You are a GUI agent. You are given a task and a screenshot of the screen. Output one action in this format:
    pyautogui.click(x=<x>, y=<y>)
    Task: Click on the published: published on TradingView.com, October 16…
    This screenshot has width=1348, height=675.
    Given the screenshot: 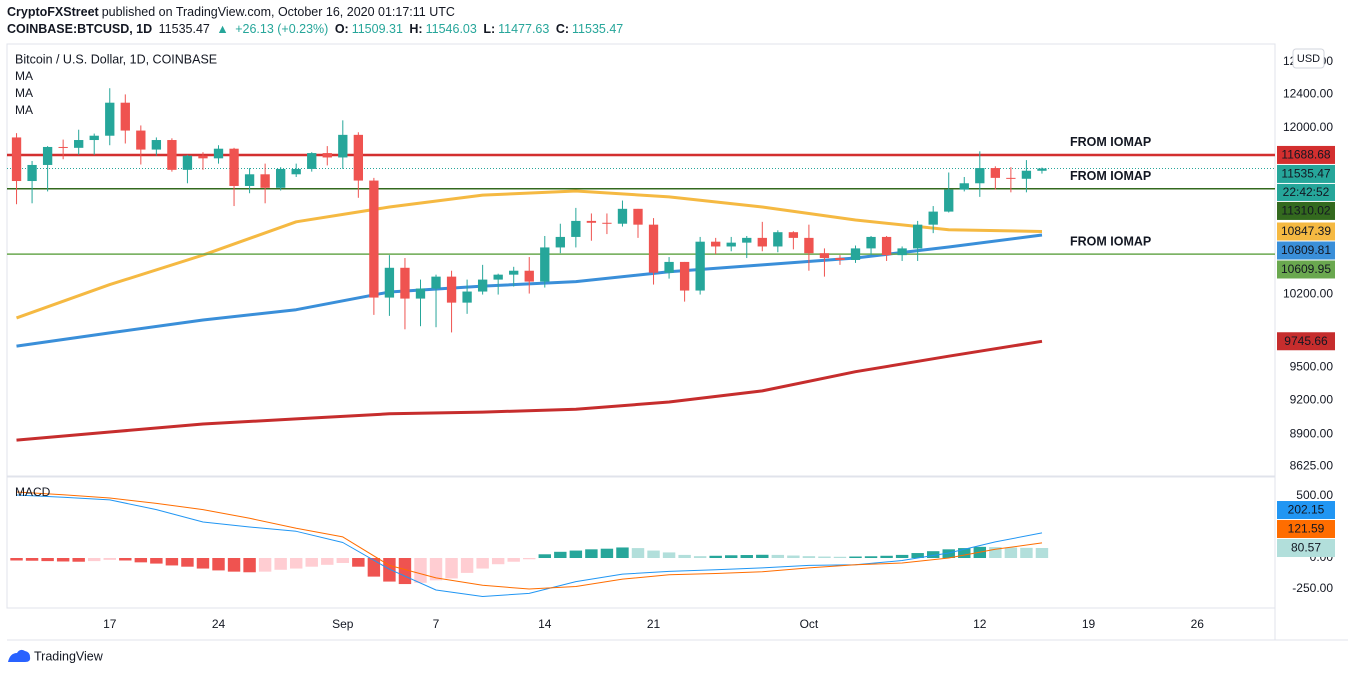 What is the action you would take?
    pyautogui.click(x=278, y=12)
    